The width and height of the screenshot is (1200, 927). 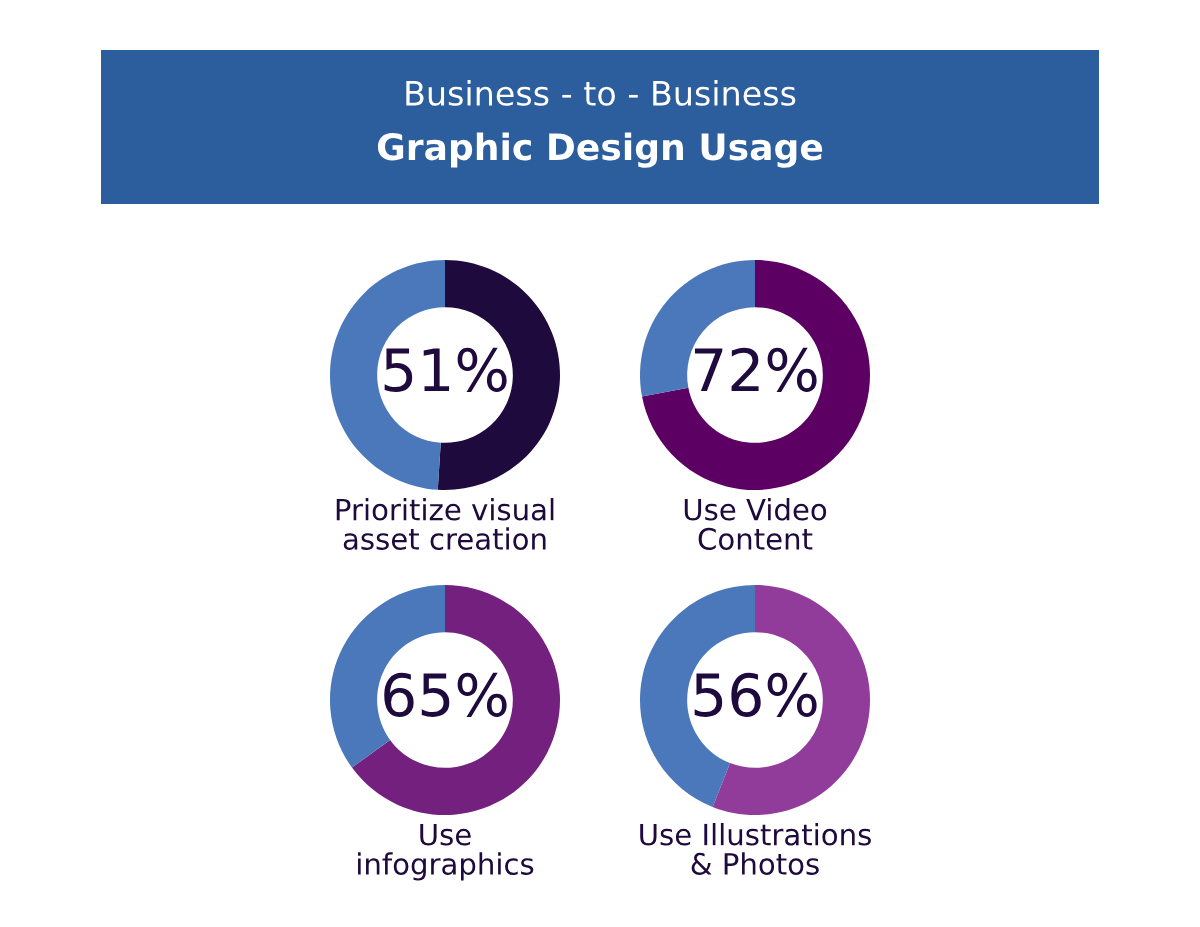 I want to click on text: Use Video Content, so click(x=755, y=524).